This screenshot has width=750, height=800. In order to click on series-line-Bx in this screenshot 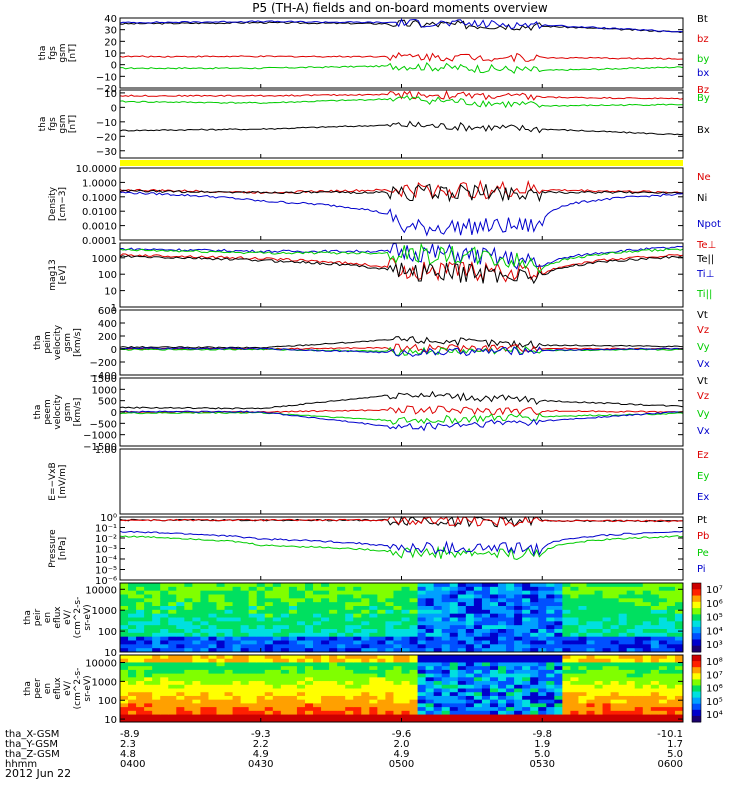, I will do `click(401, 128)`.